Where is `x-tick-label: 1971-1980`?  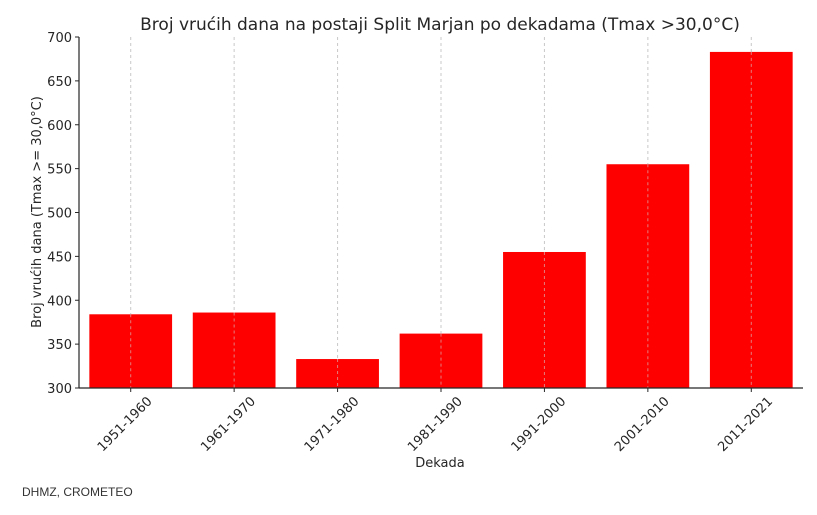
x-tick-label: 1971-1980 is located at coordinates (332, 424).